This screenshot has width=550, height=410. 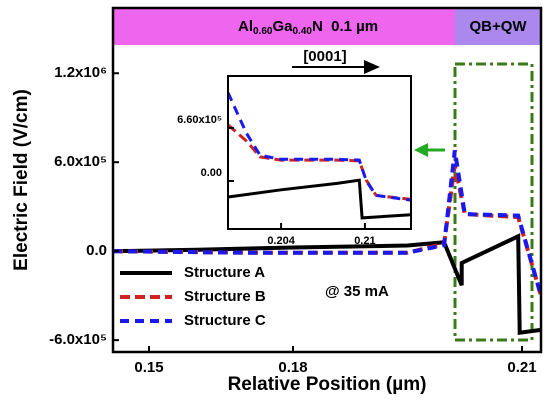 I want to click on x-axis-label: Relative Position (µm), so click(x=327, y=384).